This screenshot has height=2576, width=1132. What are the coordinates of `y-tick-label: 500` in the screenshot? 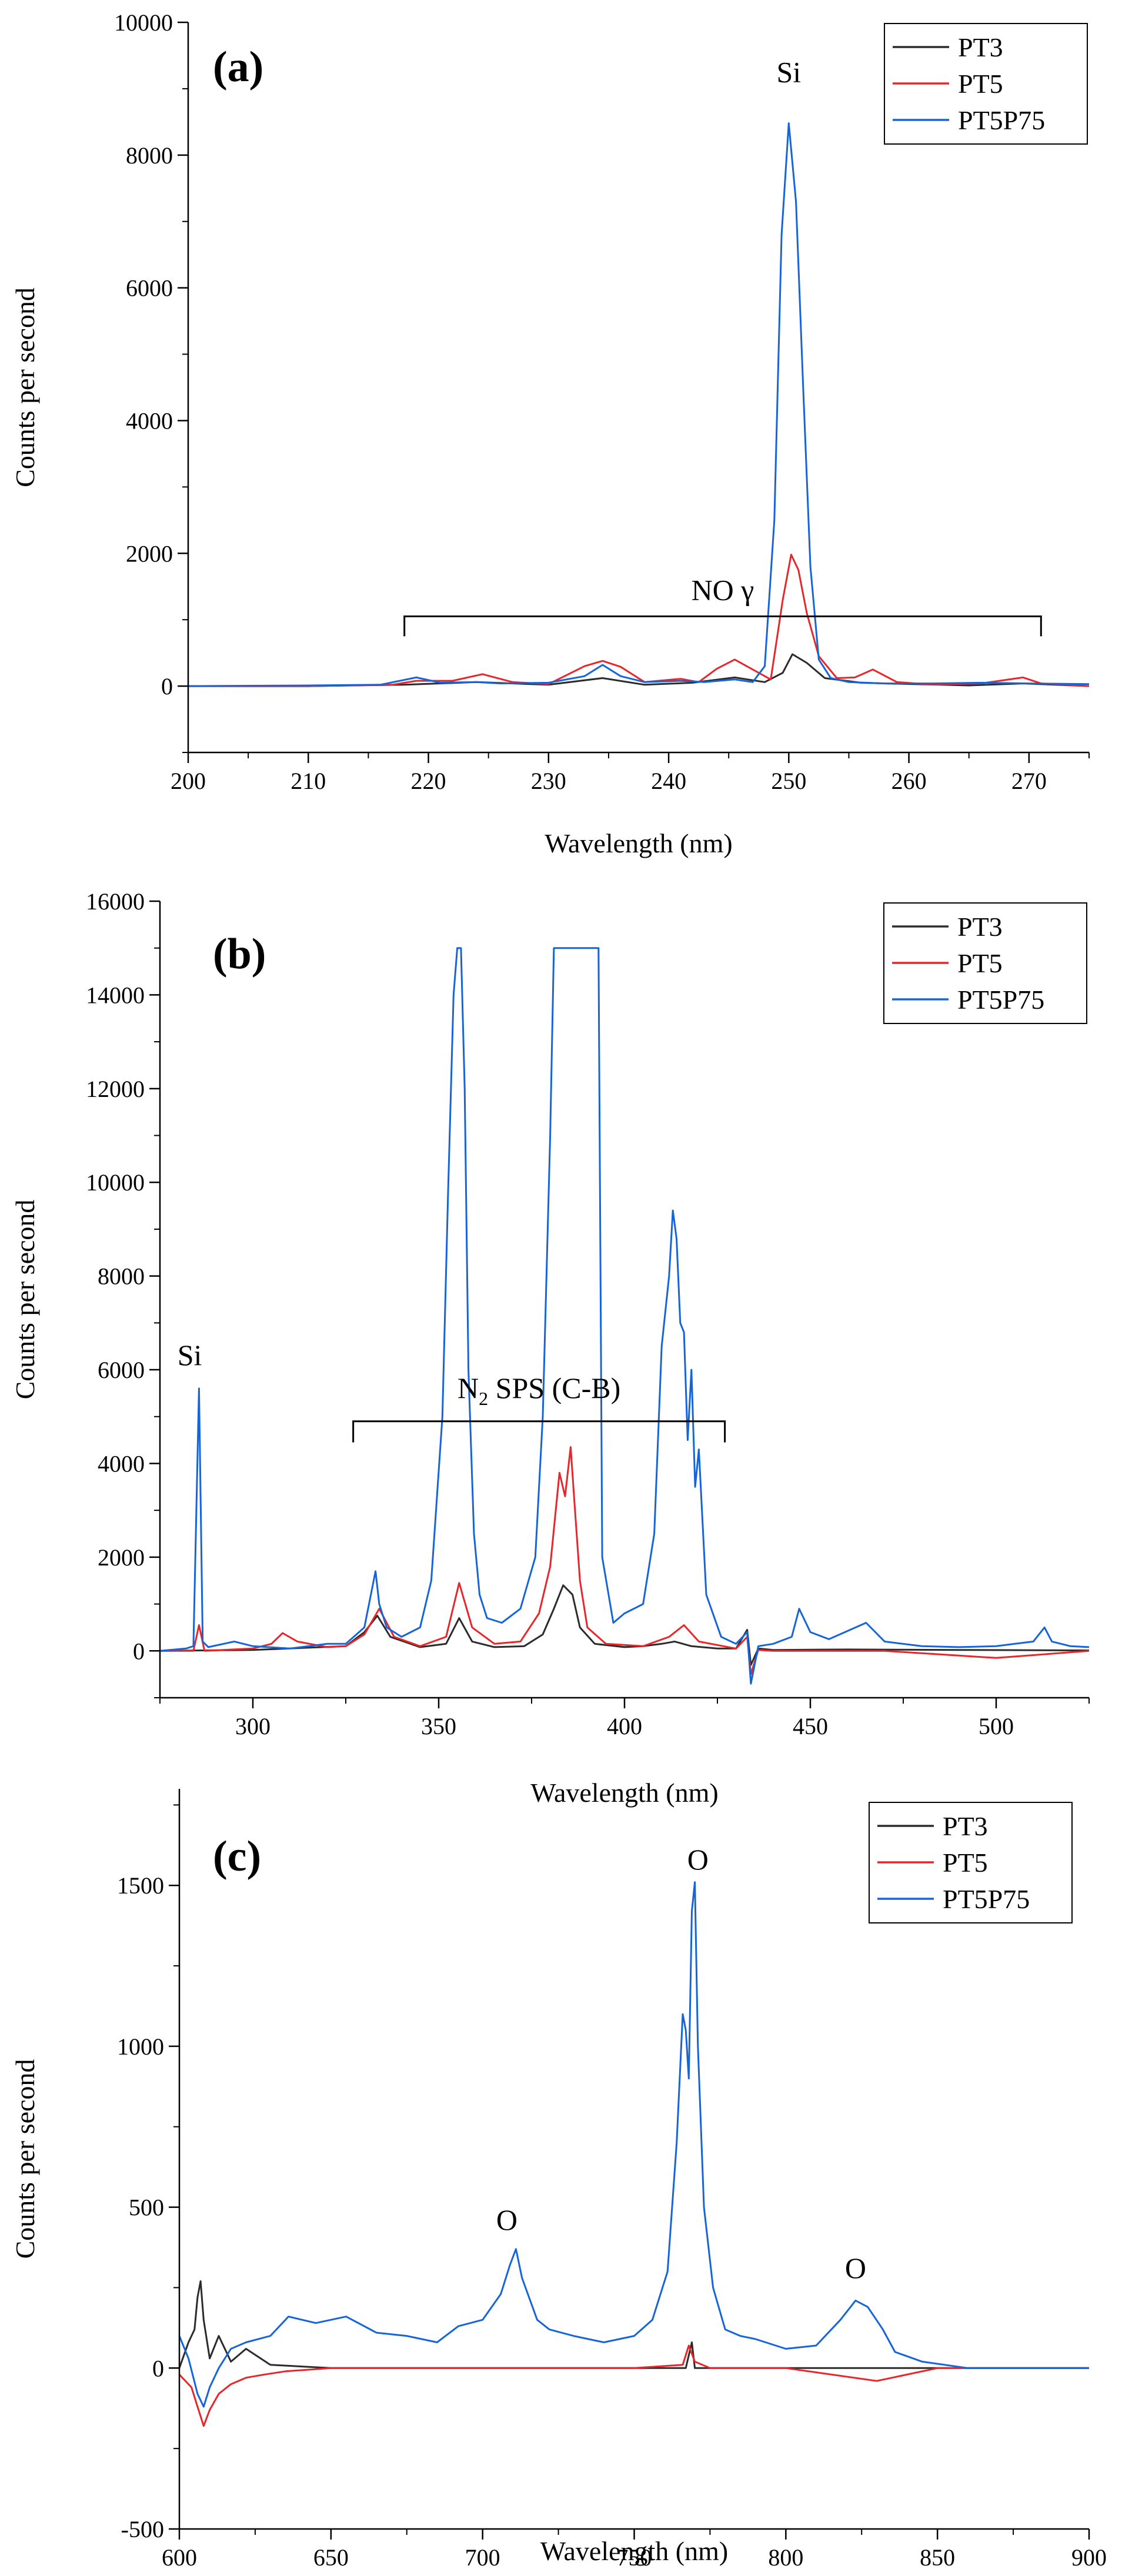 It's located at (146, 2207).